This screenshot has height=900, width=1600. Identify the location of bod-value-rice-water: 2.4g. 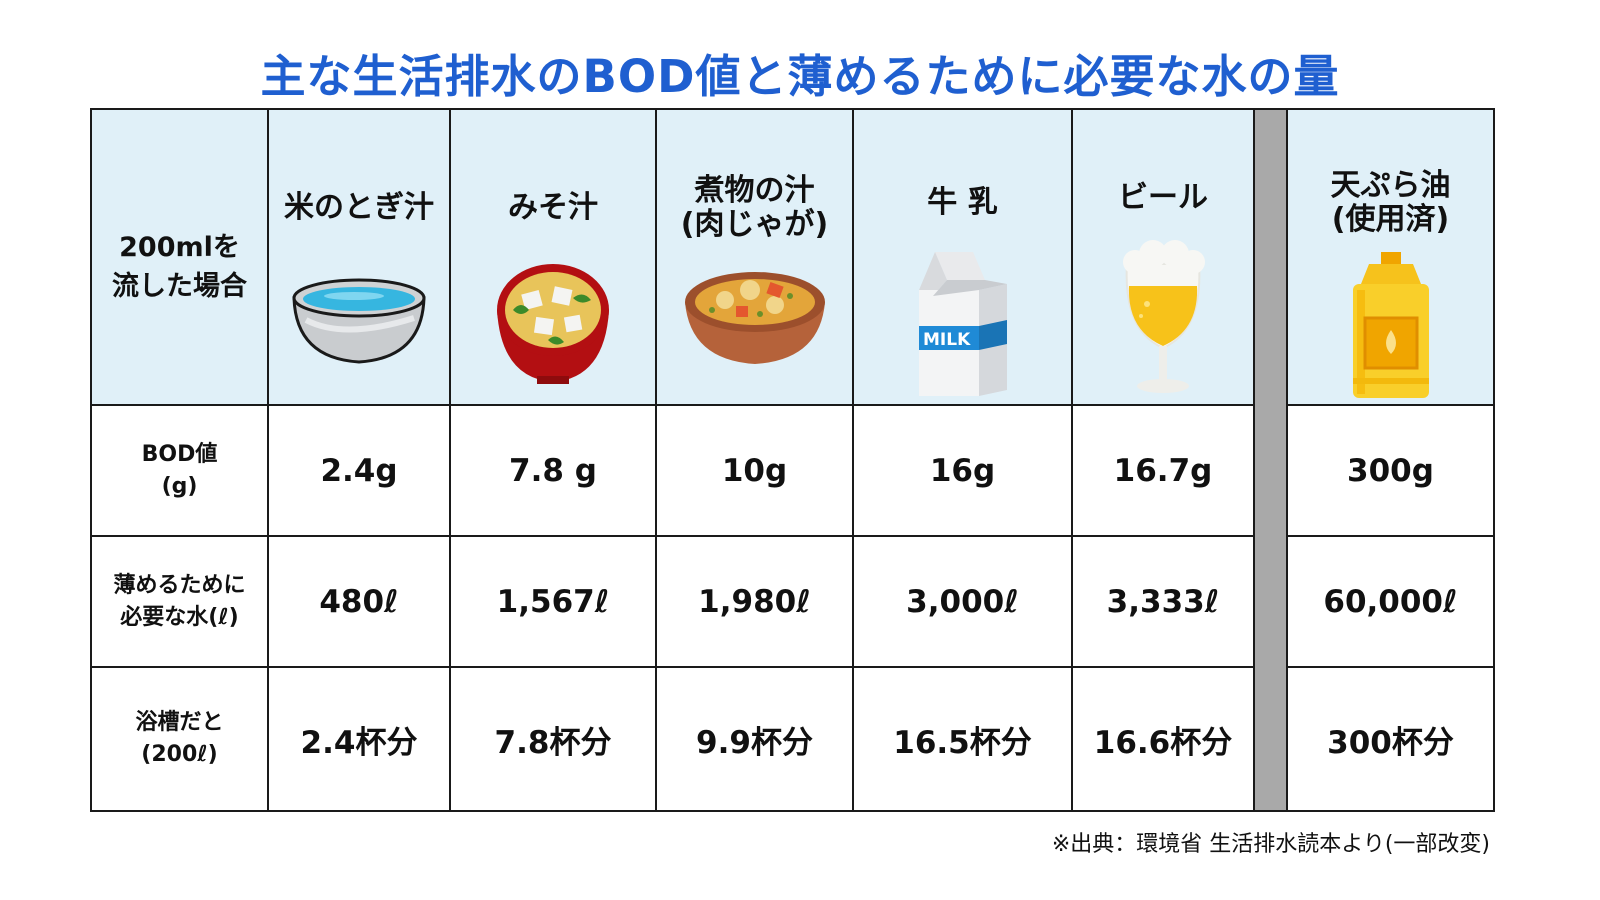
(359, 470).